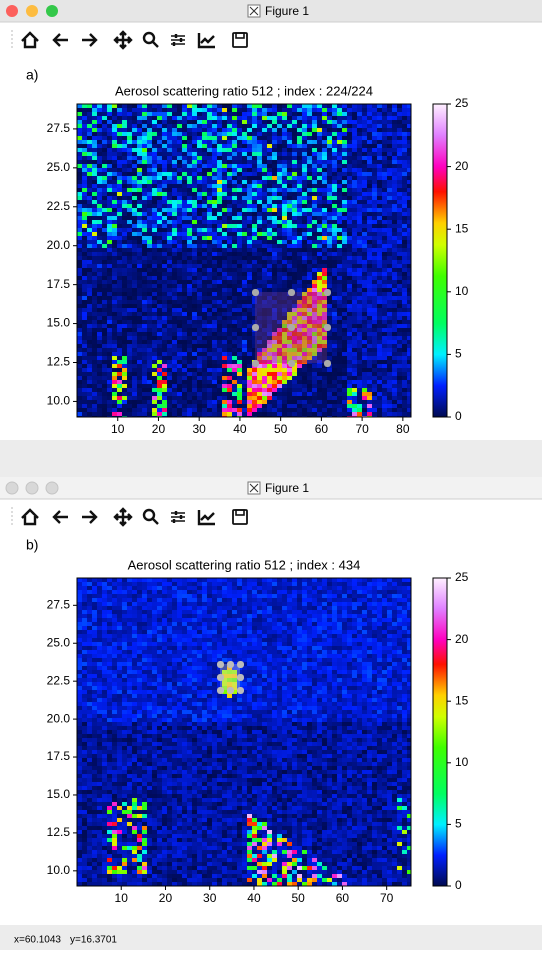 This screenshot has height=955, width=542. Describe the element at coordinates (178, 40) in the screenshot. I see `configure-button` at that location.